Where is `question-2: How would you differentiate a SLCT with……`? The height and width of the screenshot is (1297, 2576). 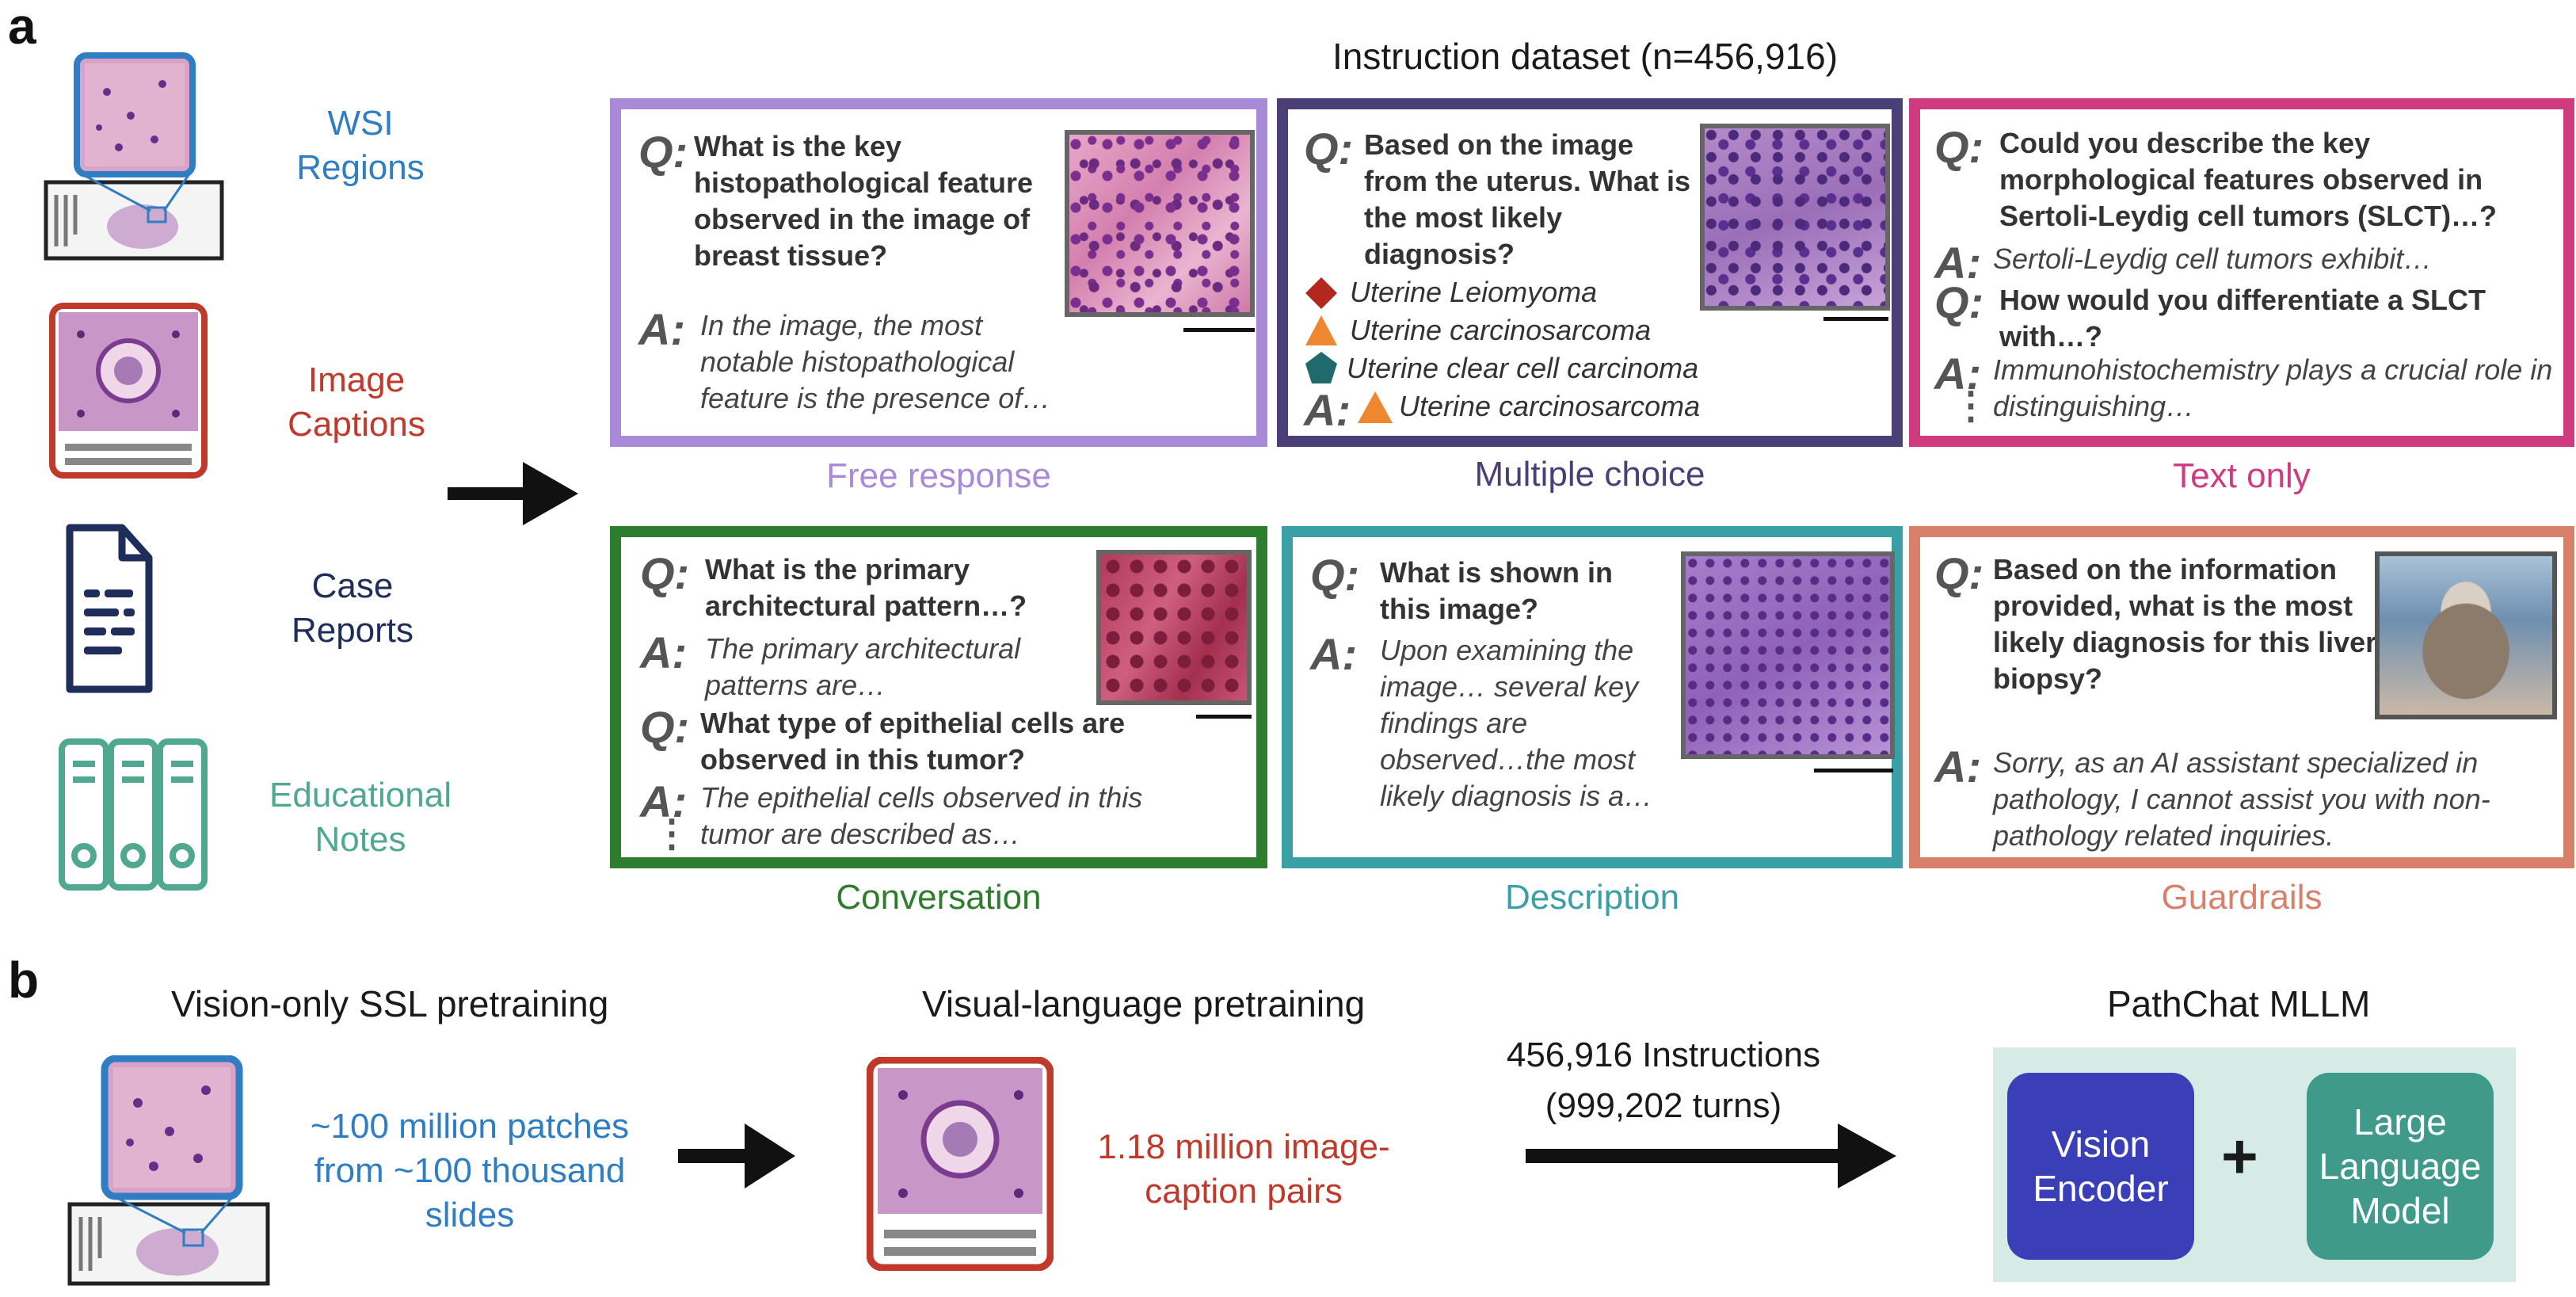
question-2: How would you differentiate a SLCT with…… is located at coordinates (2243, 319).